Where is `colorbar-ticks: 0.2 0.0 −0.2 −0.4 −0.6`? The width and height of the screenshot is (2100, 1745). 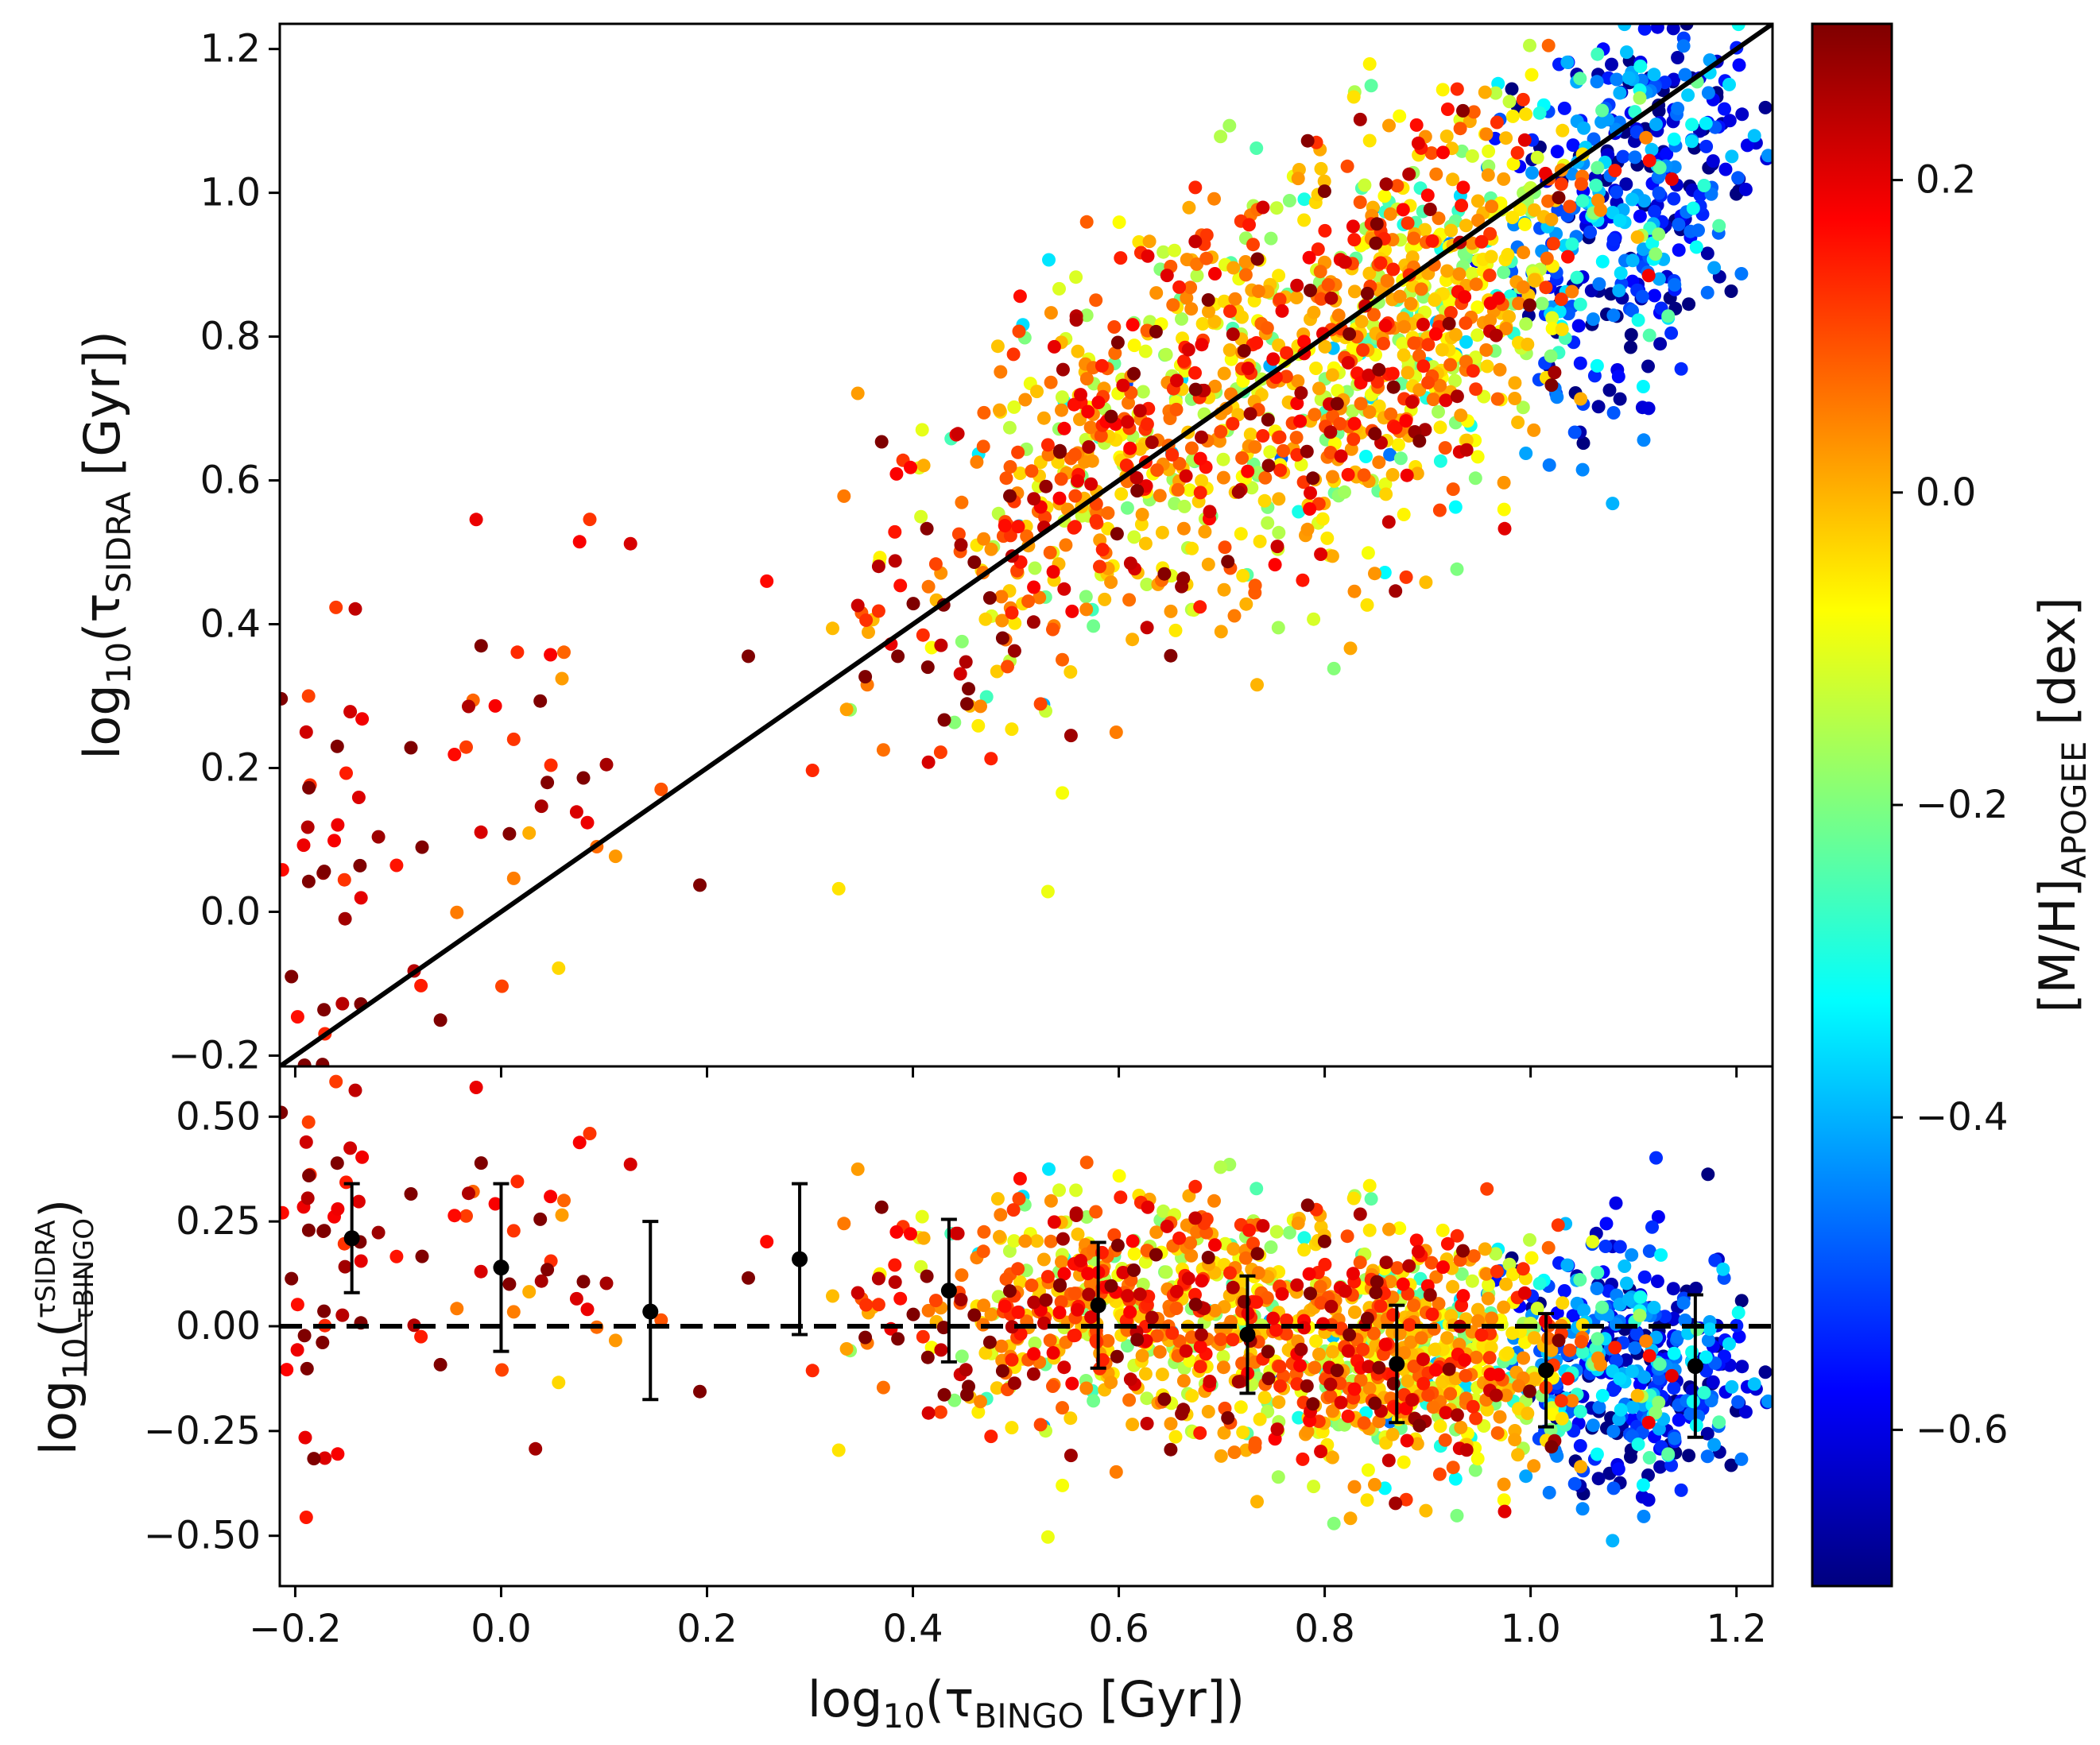 colorbar-ticks: 0.2 0.0 −0.2 −0.4 −0.6 is located at coordinates (1951, 805).